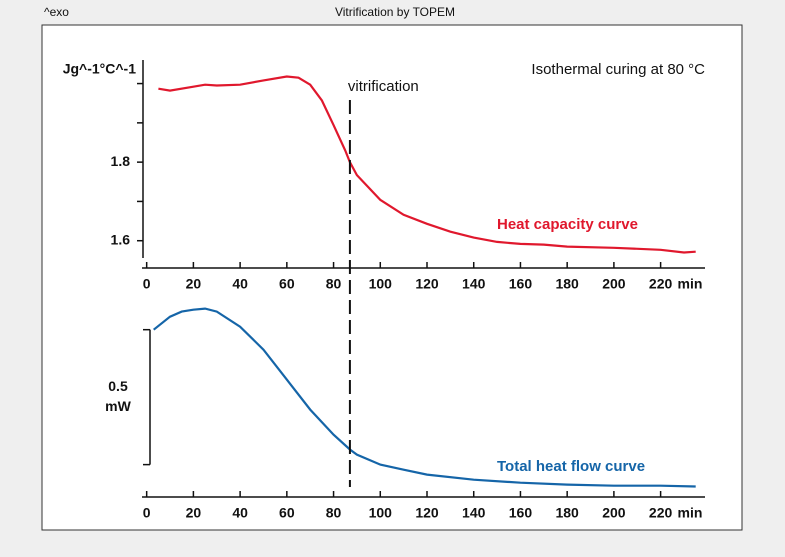  Describe the element at coordinates (571, 466) in the screenshot. I see `legend-label: Total heat flow curve` at that location.